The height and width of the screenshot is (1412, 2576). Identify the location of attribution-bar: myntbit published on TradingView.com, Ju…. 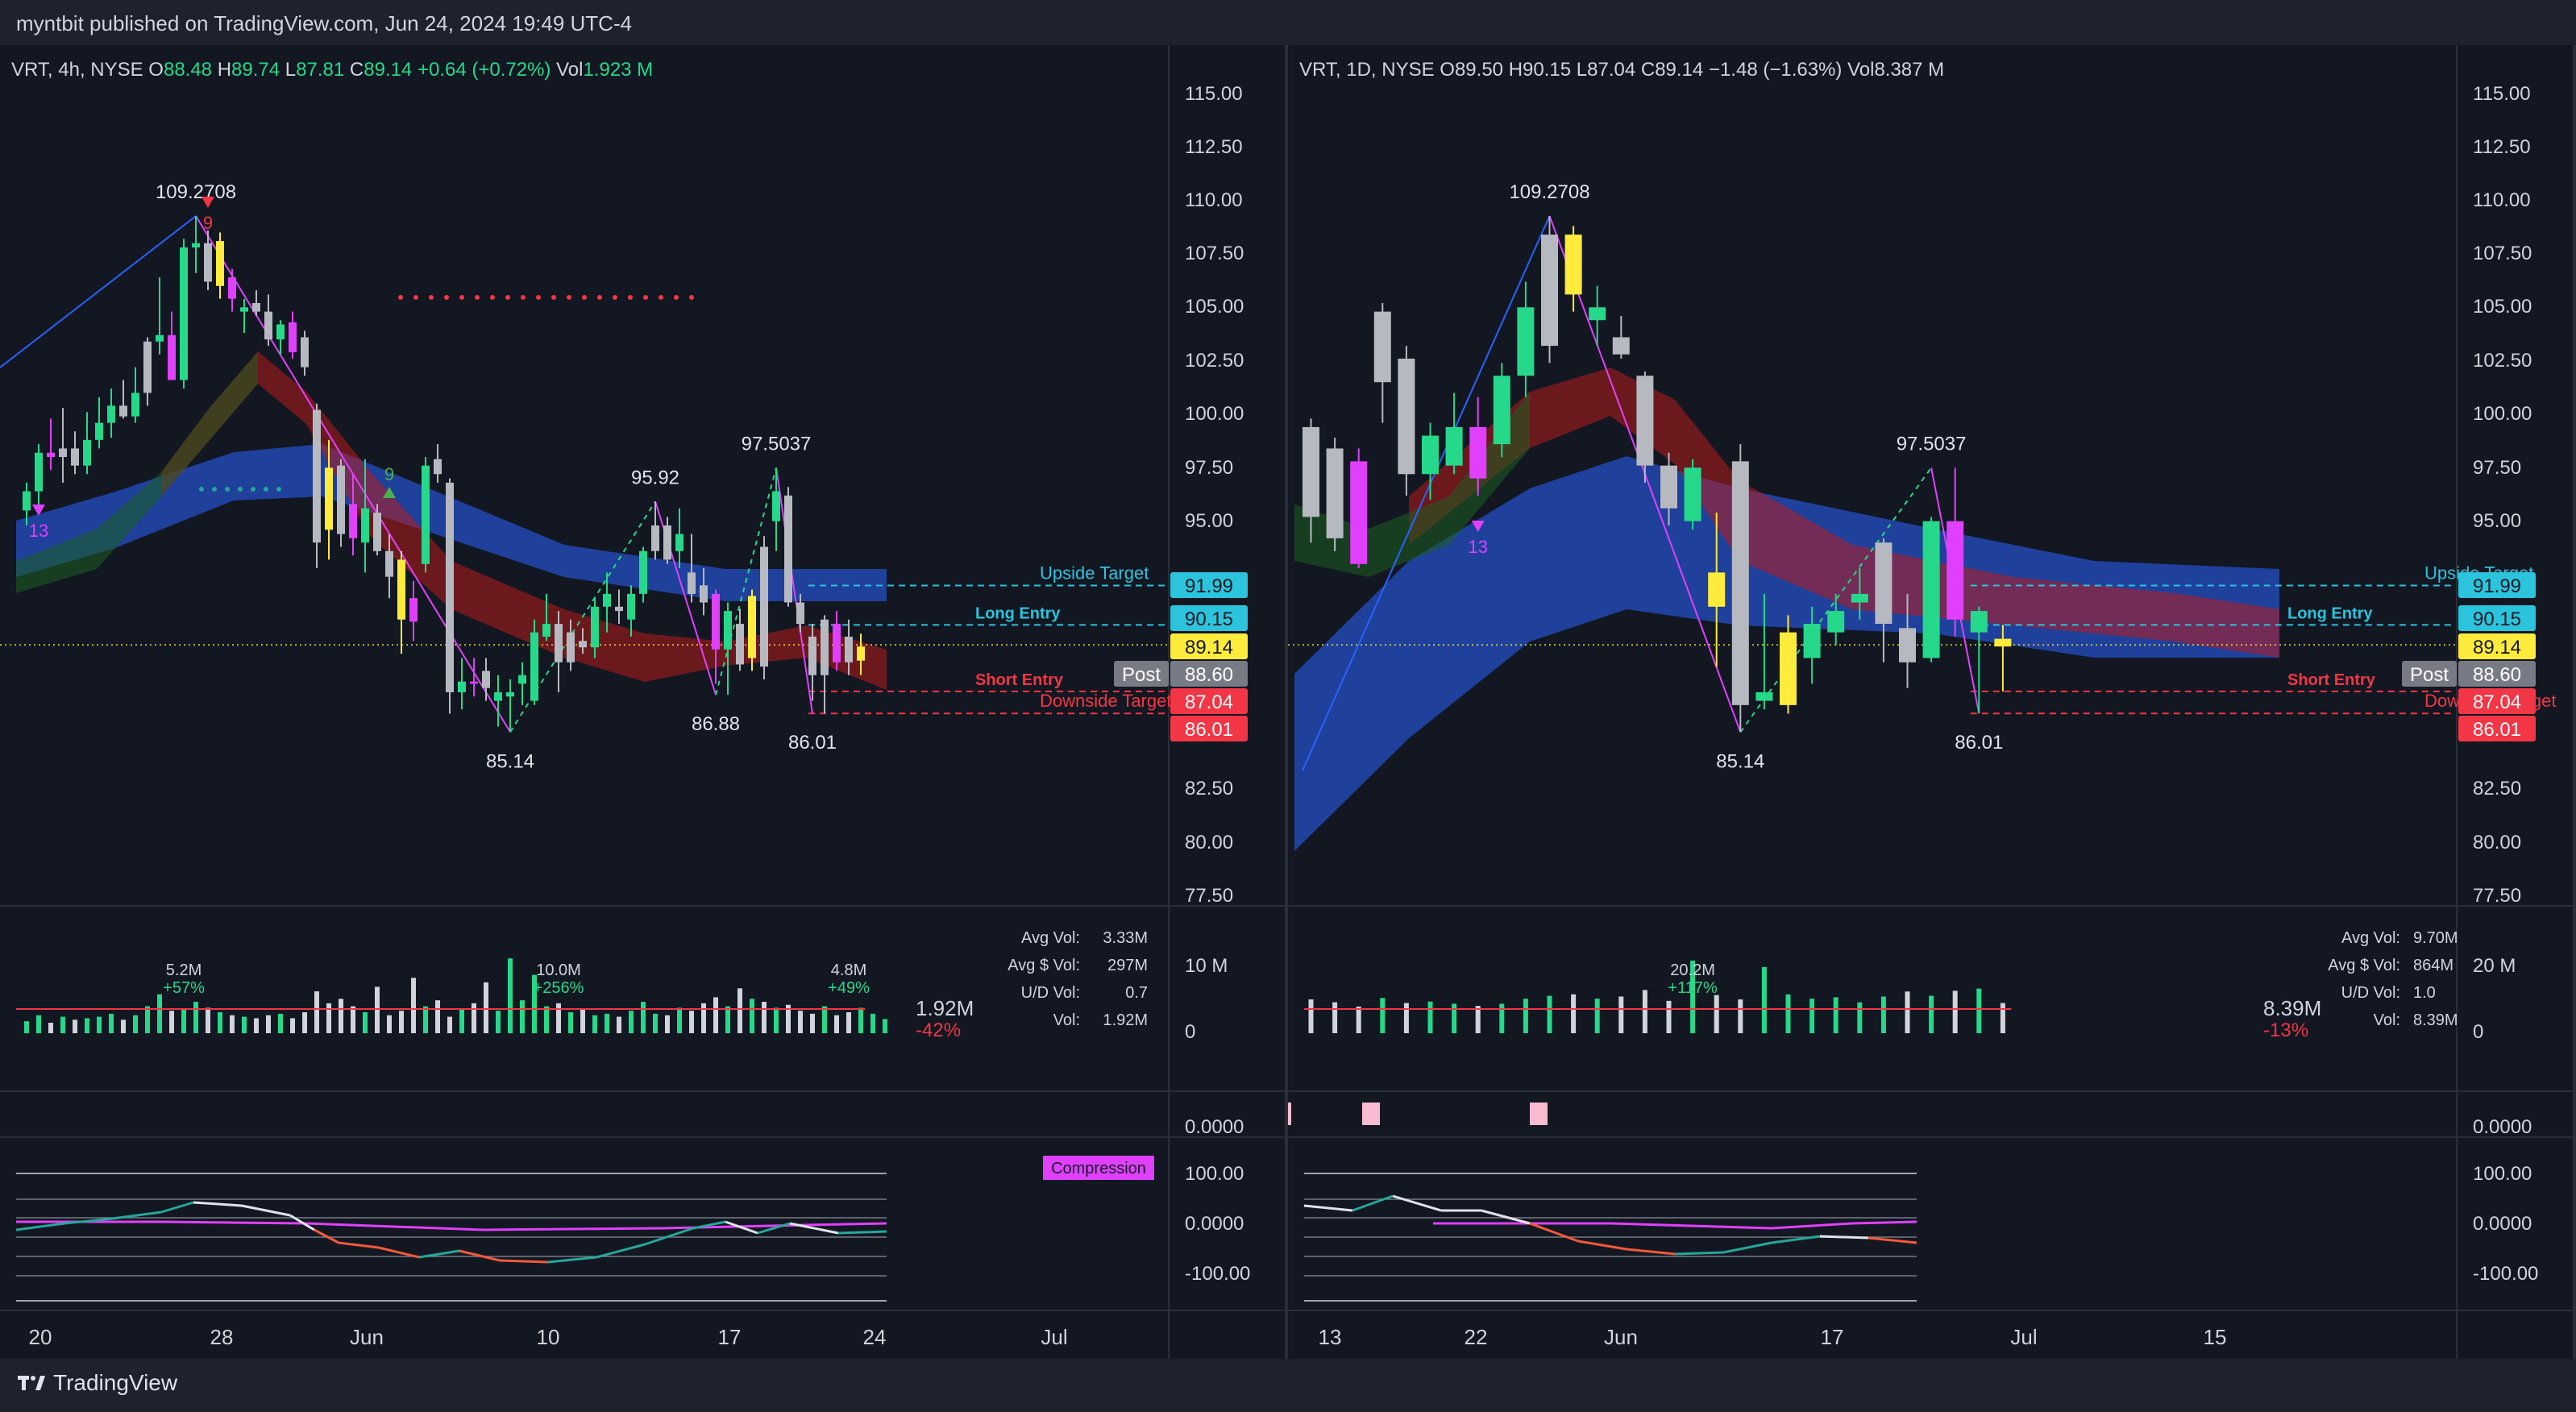
(1288, 22).